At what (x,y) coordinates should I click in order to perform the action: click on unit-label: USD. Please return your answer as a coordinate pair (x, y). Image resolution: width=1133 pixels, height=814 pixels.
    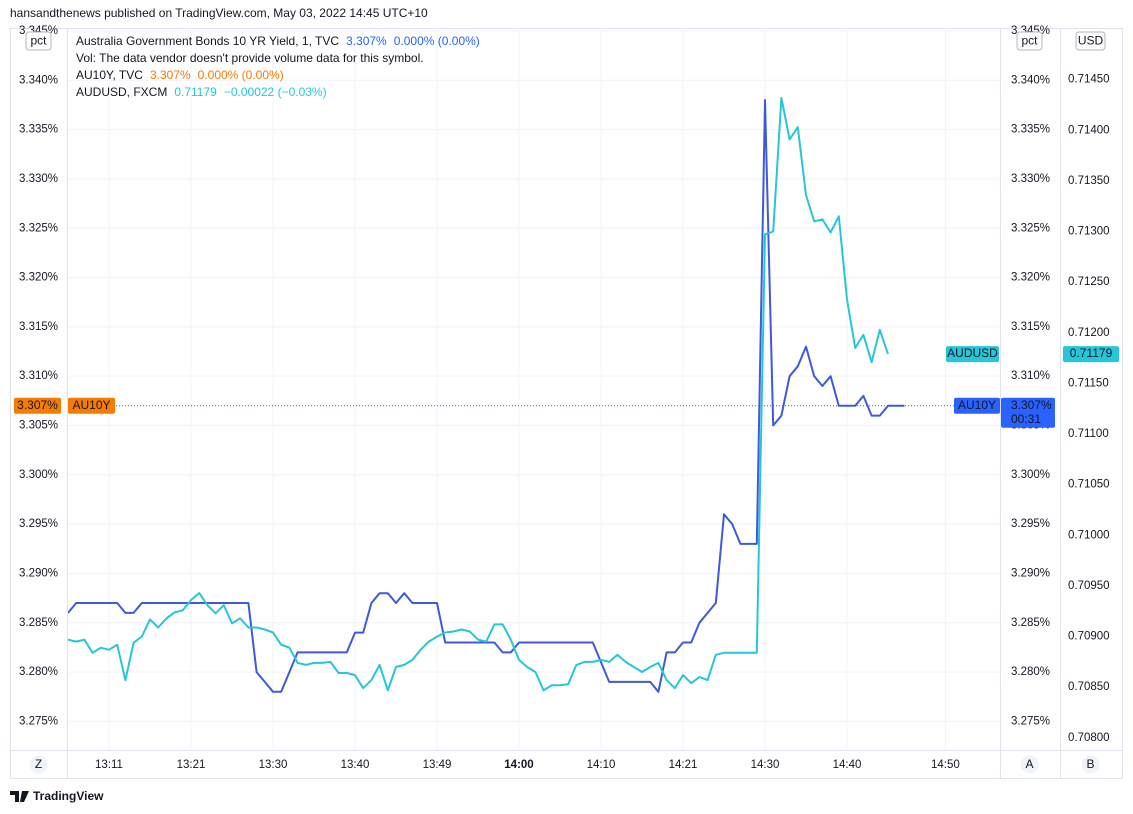
    Looking at the image, I should click on (1091, 41).